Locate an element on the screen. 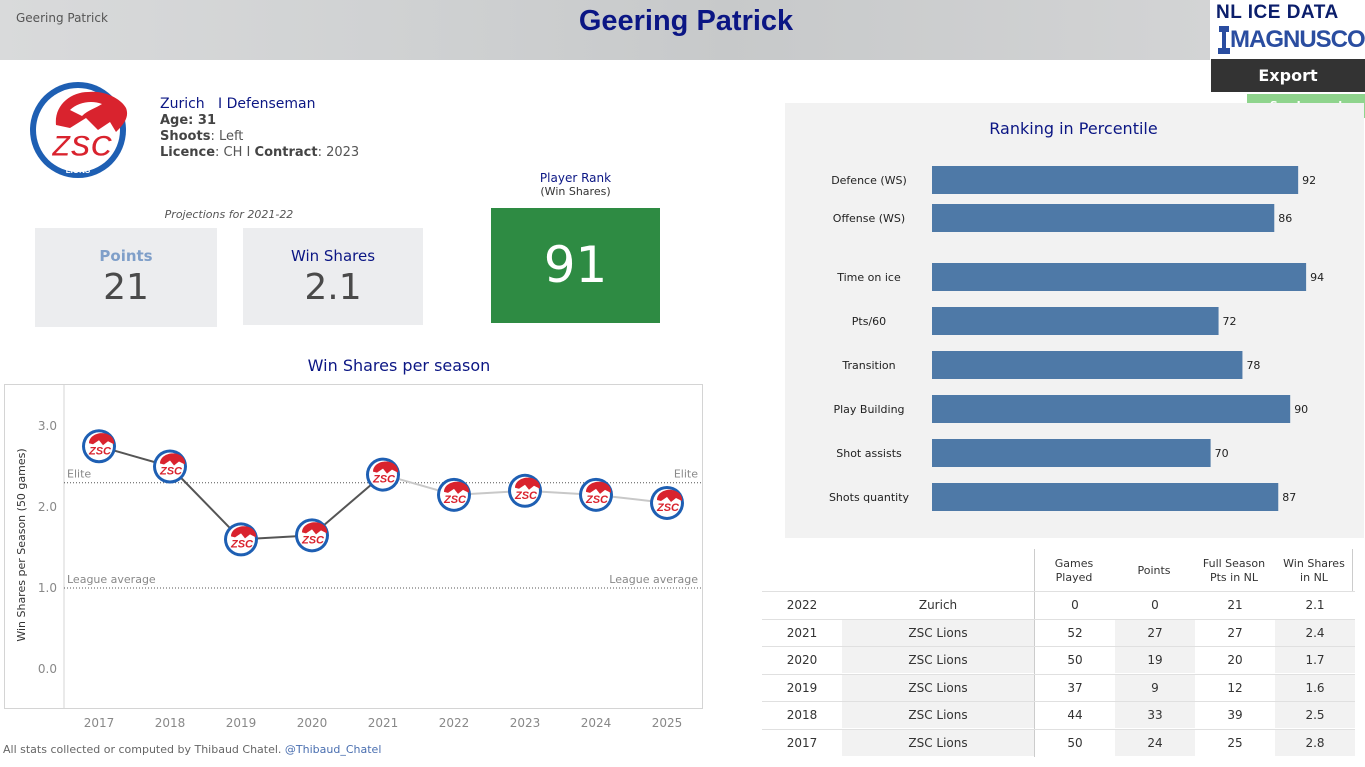 This screenshot has width=1365, height=767. column-header: Points is located at coordinates (1154, 570).